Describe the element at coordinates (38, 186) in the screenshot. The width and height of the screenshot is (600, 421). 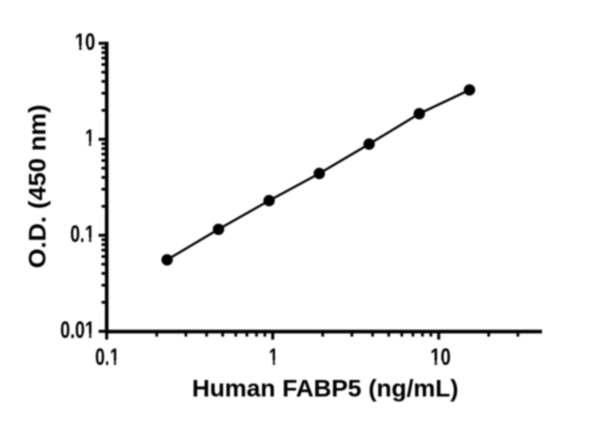
I see `svg-text: O.D. (450 nm)` at that location.